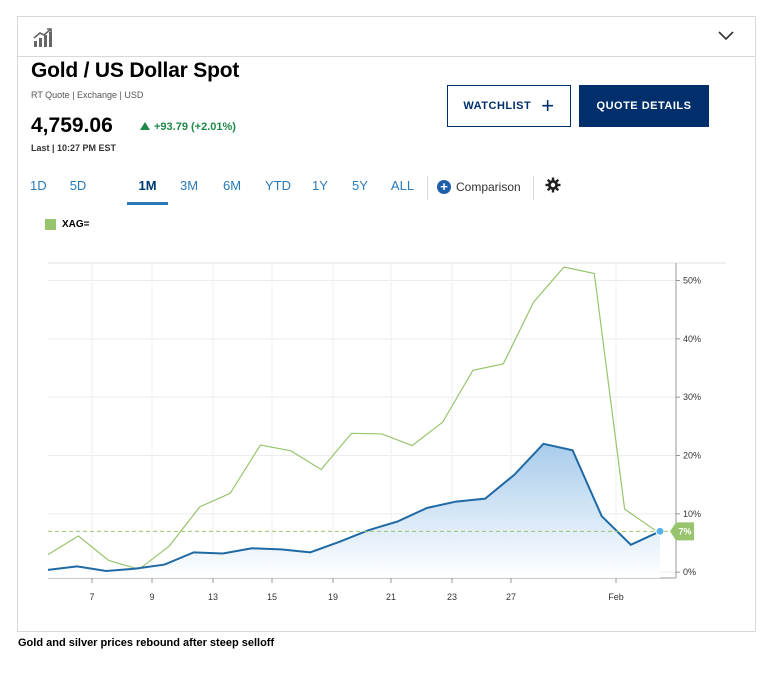  Describe the element at coordinates (689, 572) in the screenshot. I see `y-tick-label: 0%` at that location.